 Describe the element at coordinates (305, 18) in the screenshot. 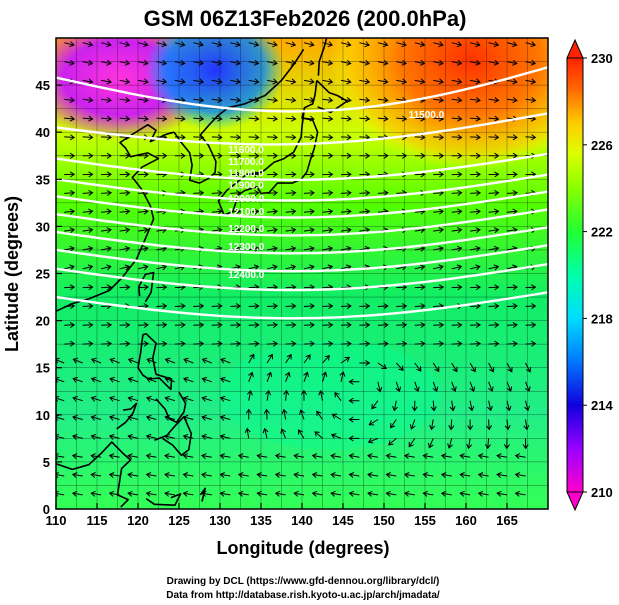

I see `figure-title: GSM 06Z13Feb2026 (200.0hPa)` at that location.